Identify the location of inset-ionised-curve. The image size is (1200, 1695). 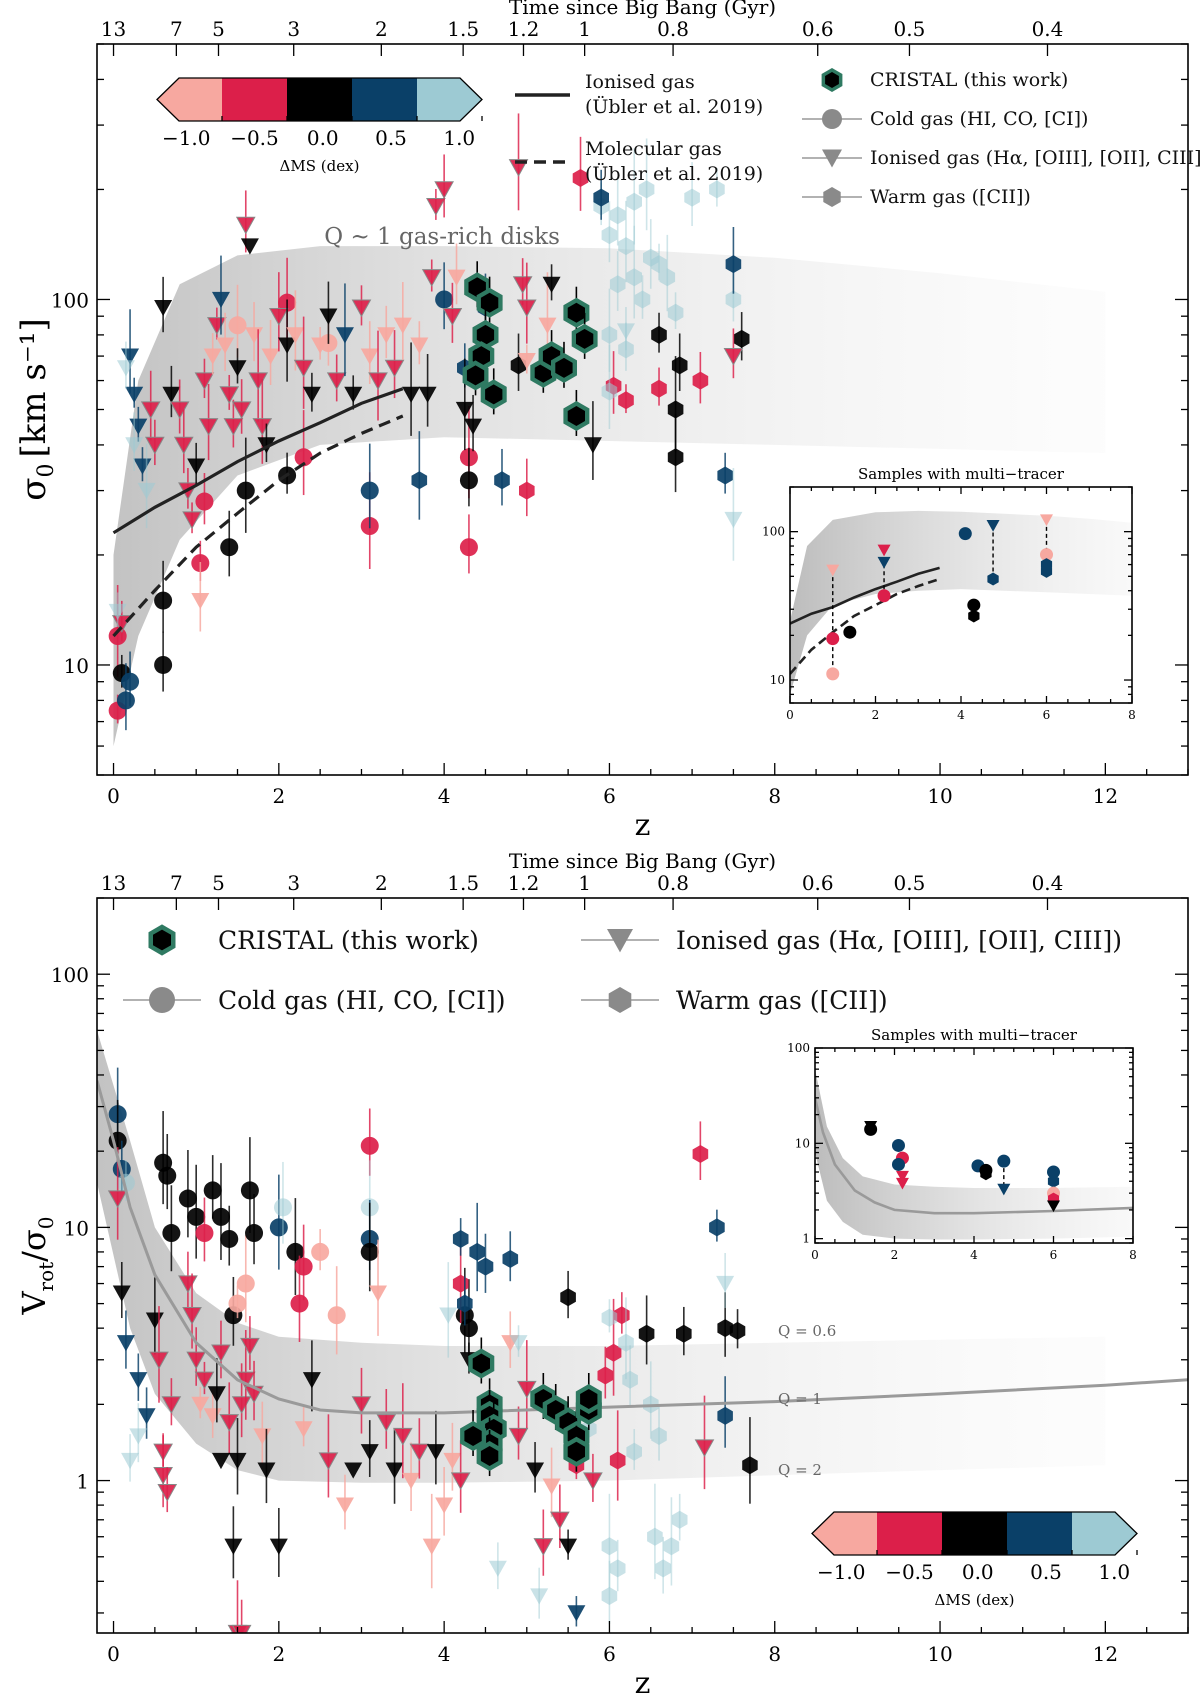
(865, 595).